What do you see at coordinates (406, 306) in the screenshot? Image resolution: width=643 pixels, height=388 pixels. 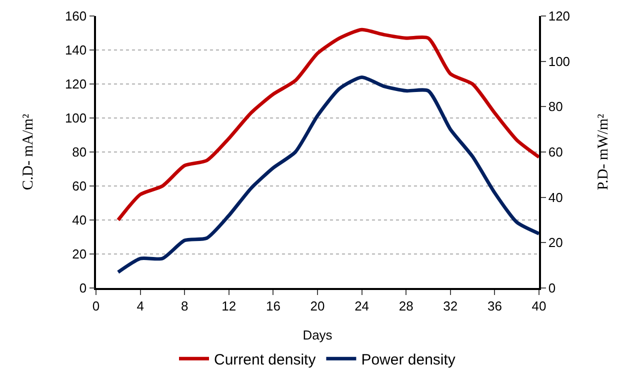 I see `x-tick-label: 28` at bounding box center [406, 306].